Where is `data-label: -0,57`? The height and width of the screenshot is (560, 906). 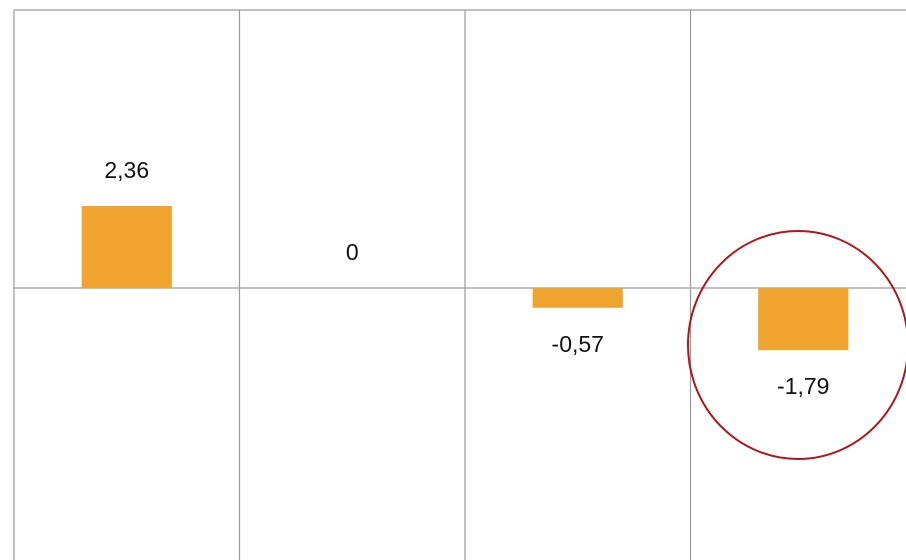
data-label: -0,57 is located at coordinates (578, 344).